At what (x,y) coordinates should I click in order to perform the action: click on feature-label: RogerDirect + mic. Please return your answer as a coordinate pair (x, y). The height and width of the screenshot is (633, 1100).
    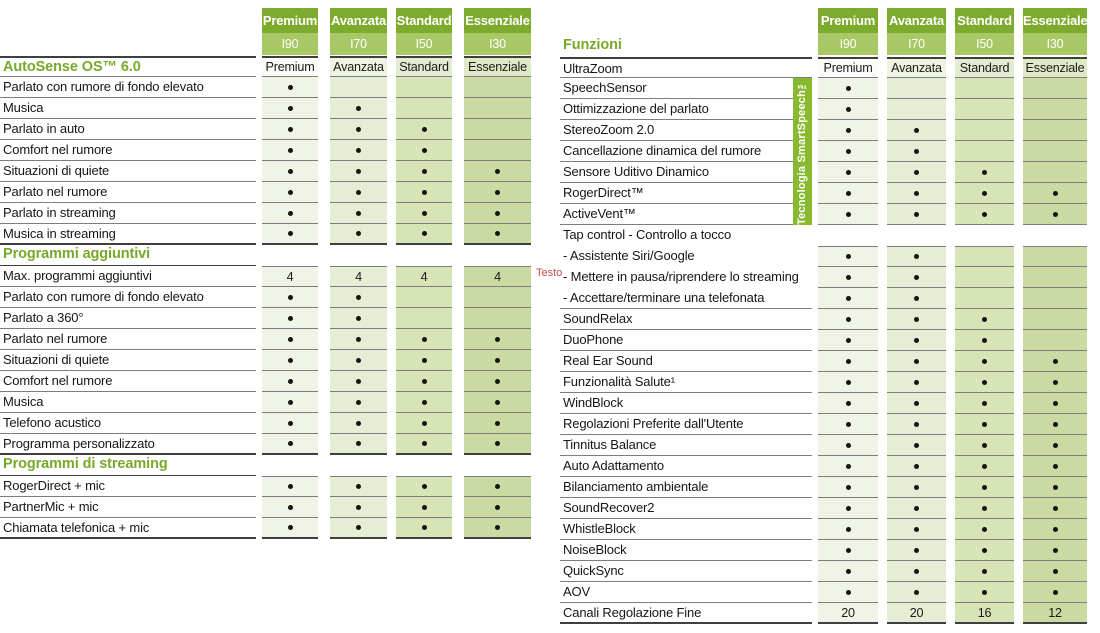
    Looking at the image, I should click on (128, 486).